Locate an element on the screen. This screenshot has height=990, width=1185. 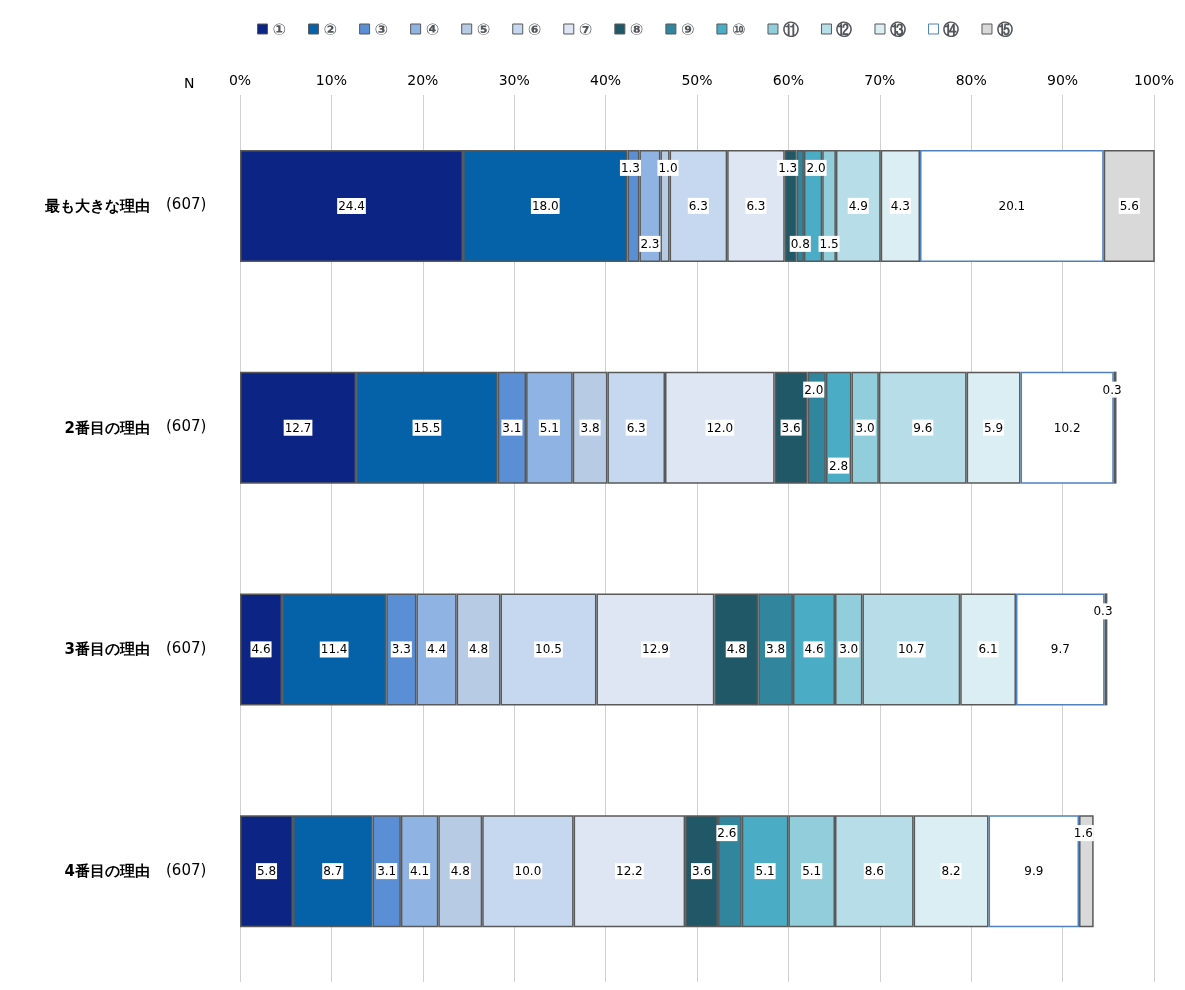
x-tick-label: 60% is located at coordinates (788, 80).